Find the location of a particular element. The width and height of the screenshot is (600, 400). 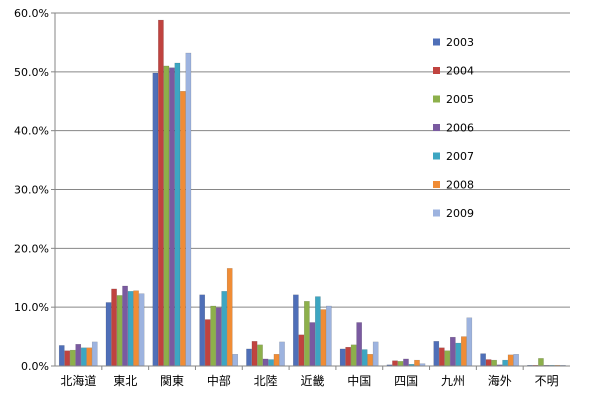

x-tick-label: 中国 is located at coordinates (359, 380).